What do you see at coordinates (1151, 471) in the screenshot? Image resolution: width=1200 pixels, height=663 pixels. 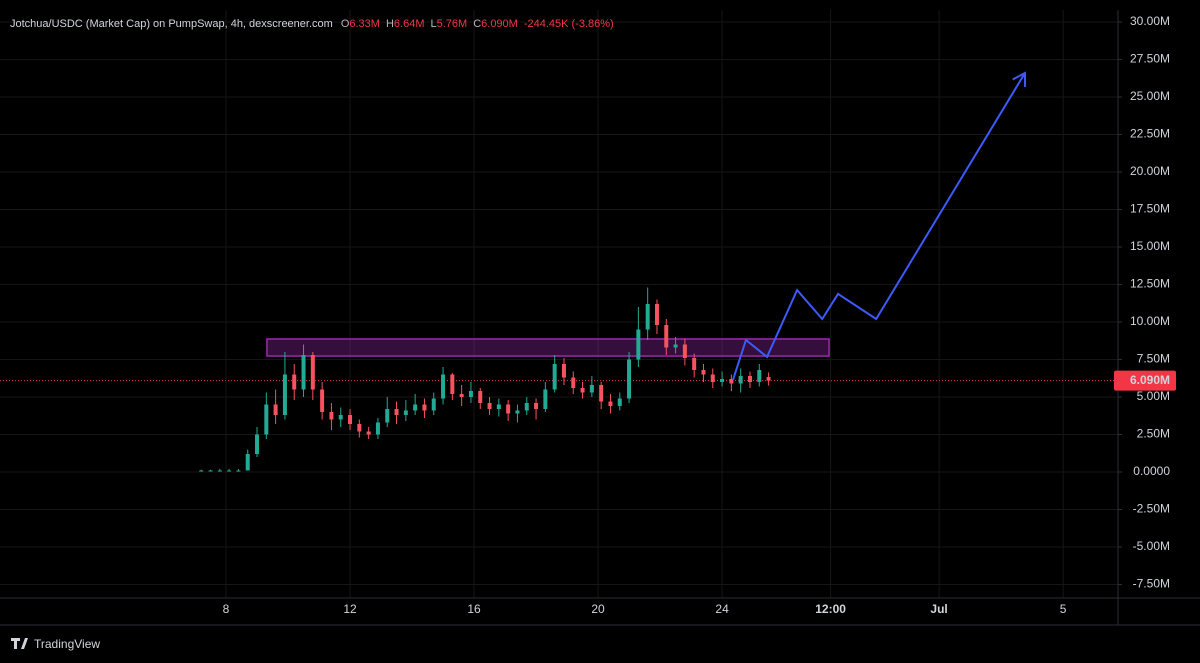 I see `y-tick-label: 0.0000` at bounding box center [1151, 471].